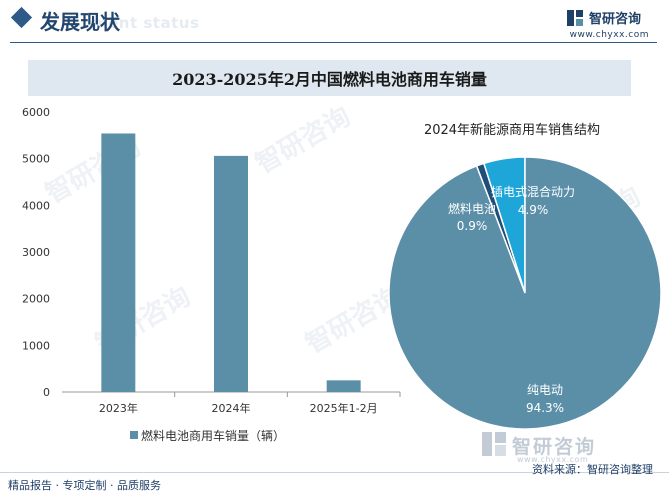  Describe the element at coordinates (472, 226) in the screenshot. I see `pie-pct-fuel-cell: 0.9%` at that location.